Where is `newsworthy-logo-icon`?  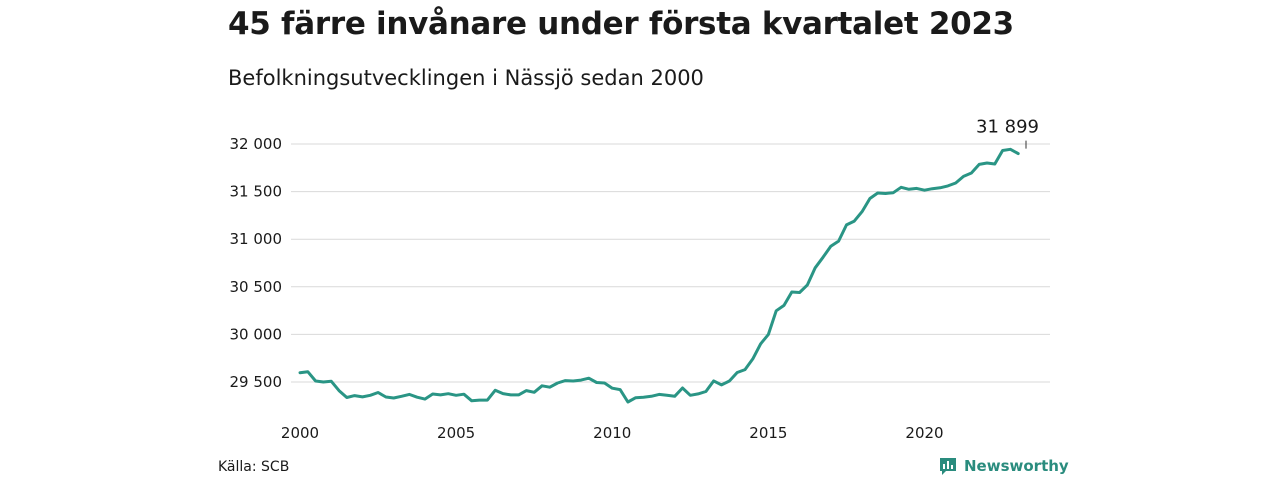
newsworthy-logo-icon is located at coordinates (948, 466).